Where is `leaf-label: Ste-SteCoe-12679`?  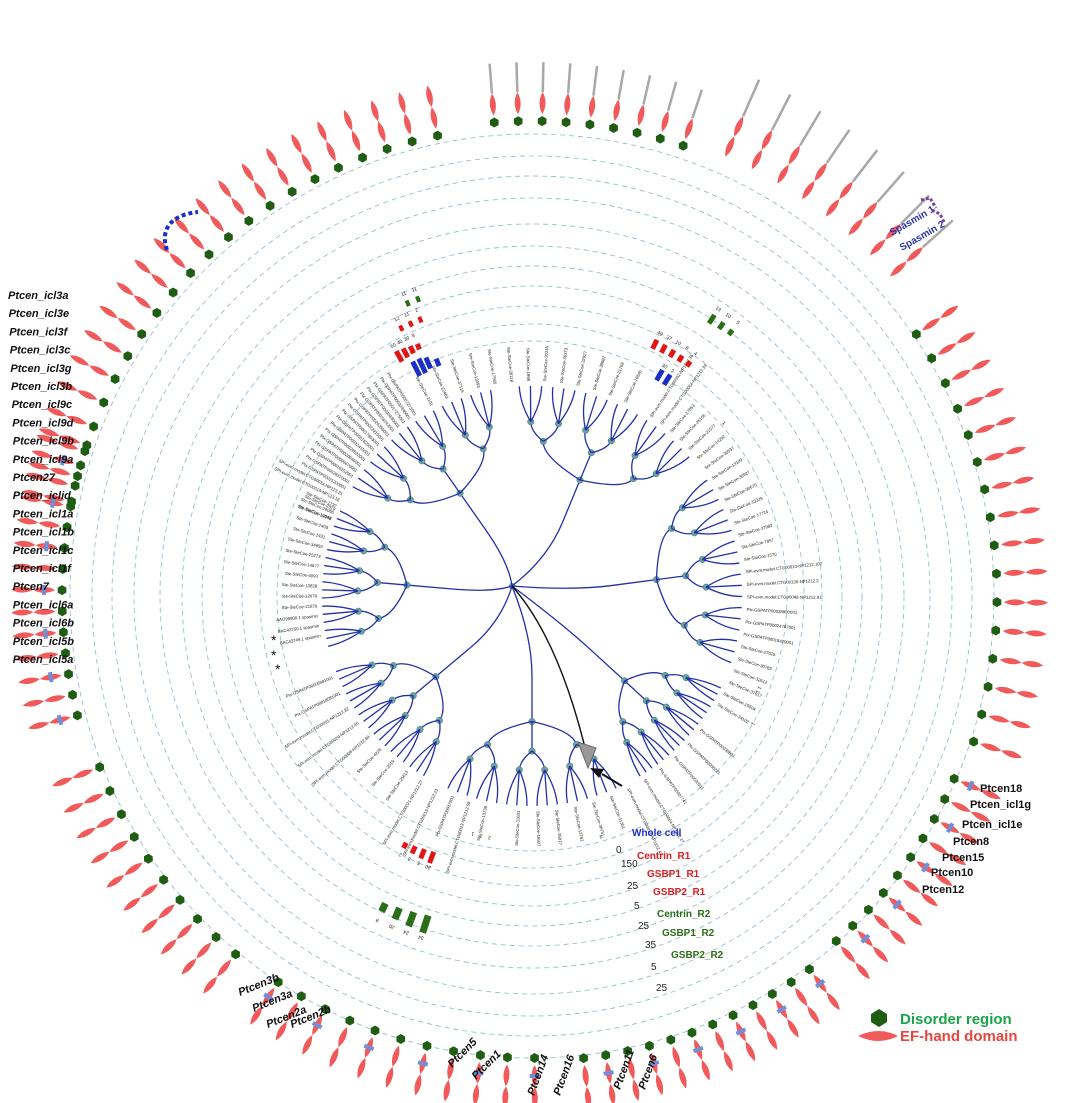
leaf-label: Ste-SteCoe-12679 is located at coordinates (299, 596).